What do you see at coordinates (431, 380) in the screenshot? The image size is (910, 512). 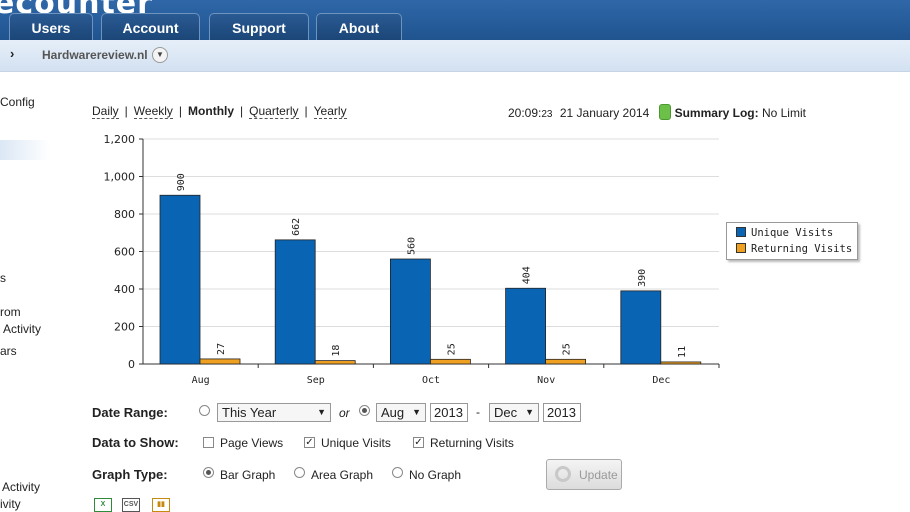 I see `x-tick-label: Oct` at bounding box center [431, 380].